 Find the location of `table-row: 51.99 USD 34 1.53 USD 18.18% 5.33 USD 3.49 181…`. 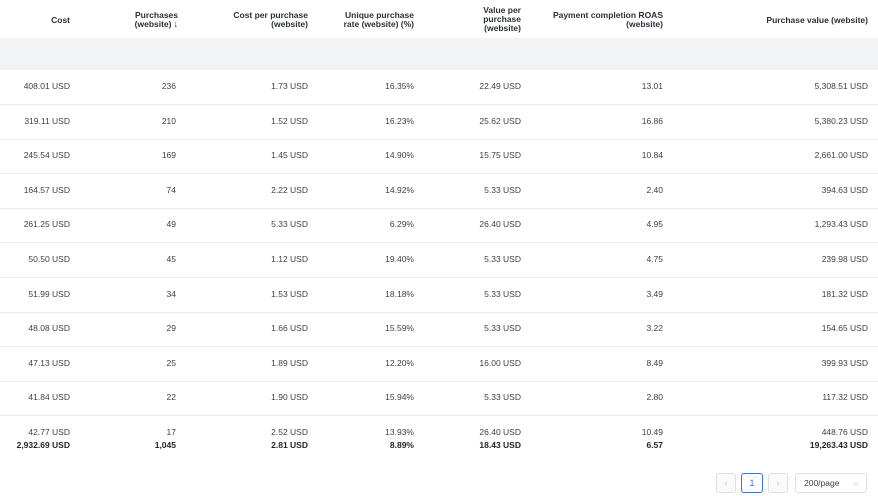

table-row: 51.99 USD 34 1.53 USD 18.18% 5.33 USD 3.49 181… is located at coordinates (439, 295).